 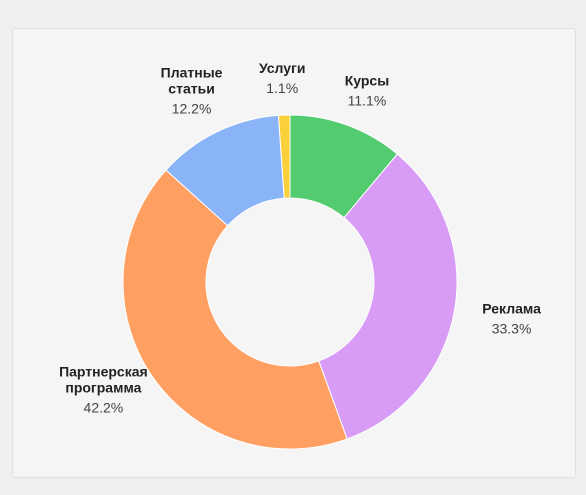 What do you see at coordinates (103, 380) in the screenshot?
I see `segment-label: Партнерская программа` at bounding box center [103, 380].